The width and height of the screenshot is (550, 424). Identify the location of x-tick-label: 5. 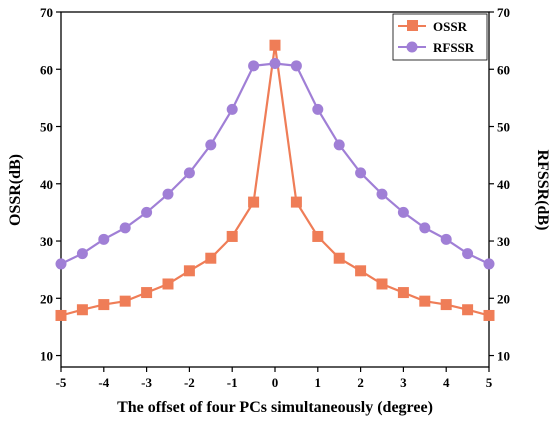
(489, 382).